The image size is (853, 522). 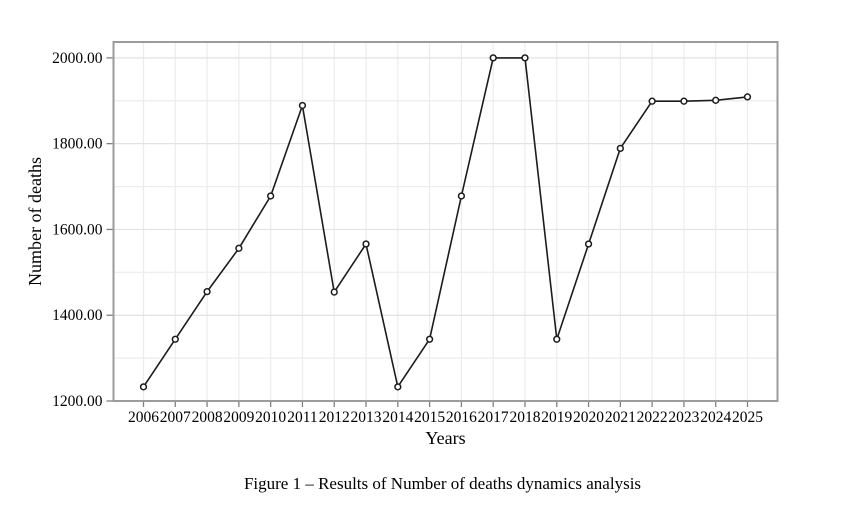 I want to click on x-tick-label: 2015, so click(x=429, y=417).